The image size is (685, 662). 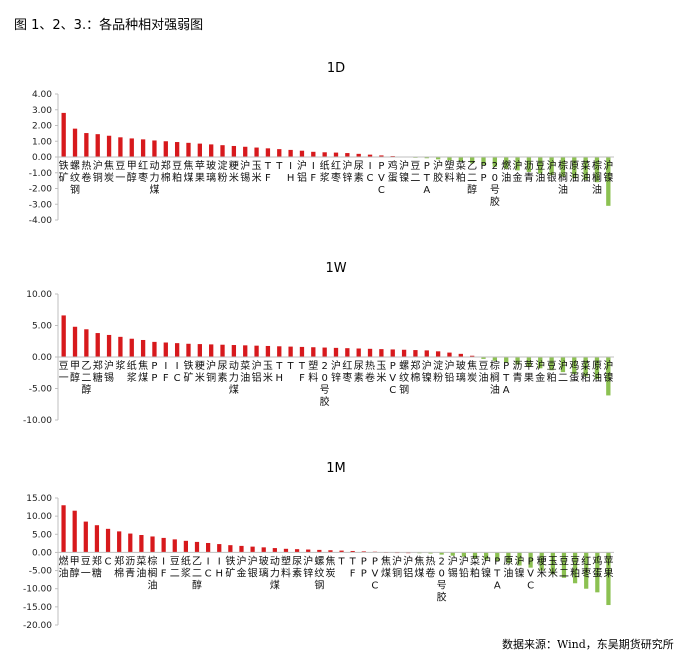 What do you see at coordinates (308, 566) in the screenshot?
I see `x-tick-label: 沪锌` at bounding box center [308, 566].